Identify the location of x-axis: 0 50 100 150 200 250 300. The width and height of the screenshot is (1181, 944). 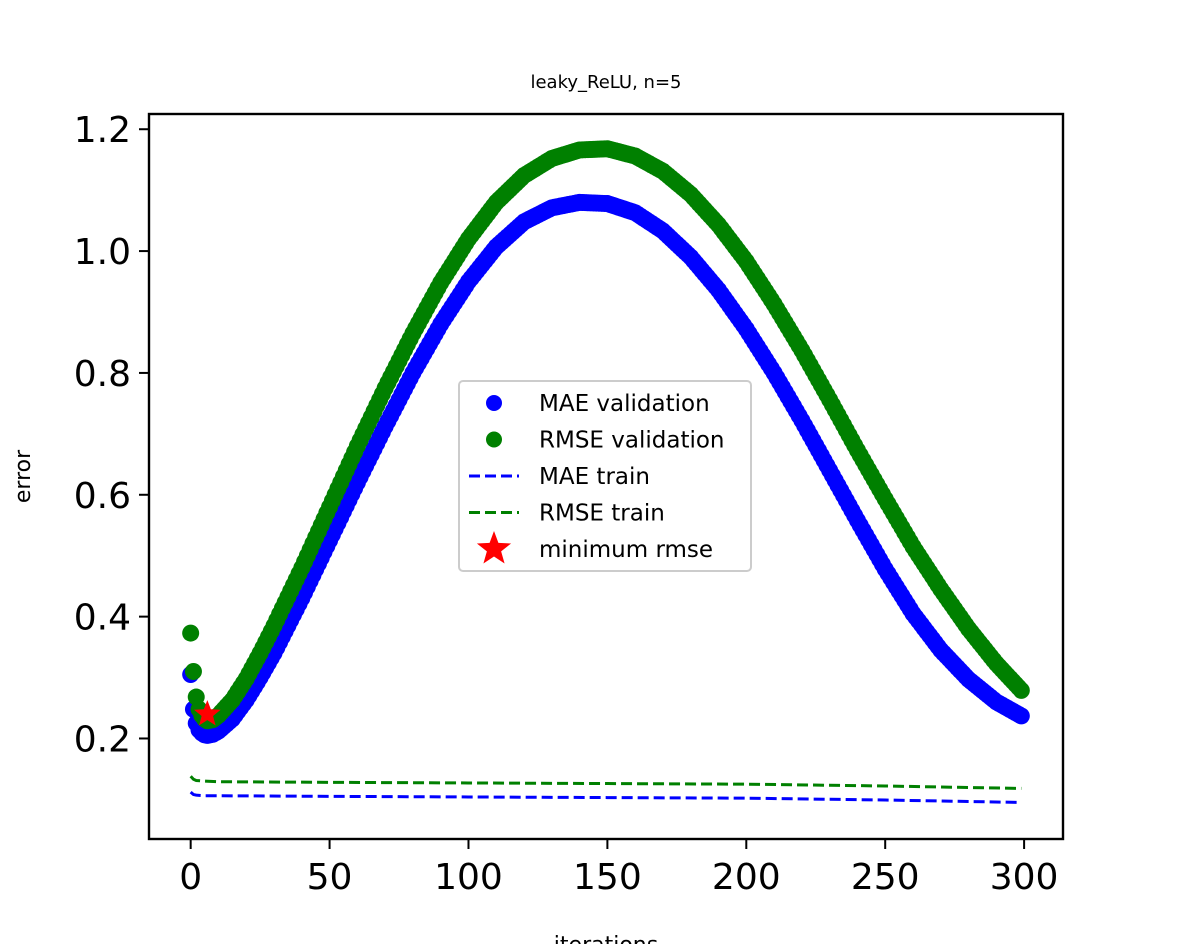
(618, 868).